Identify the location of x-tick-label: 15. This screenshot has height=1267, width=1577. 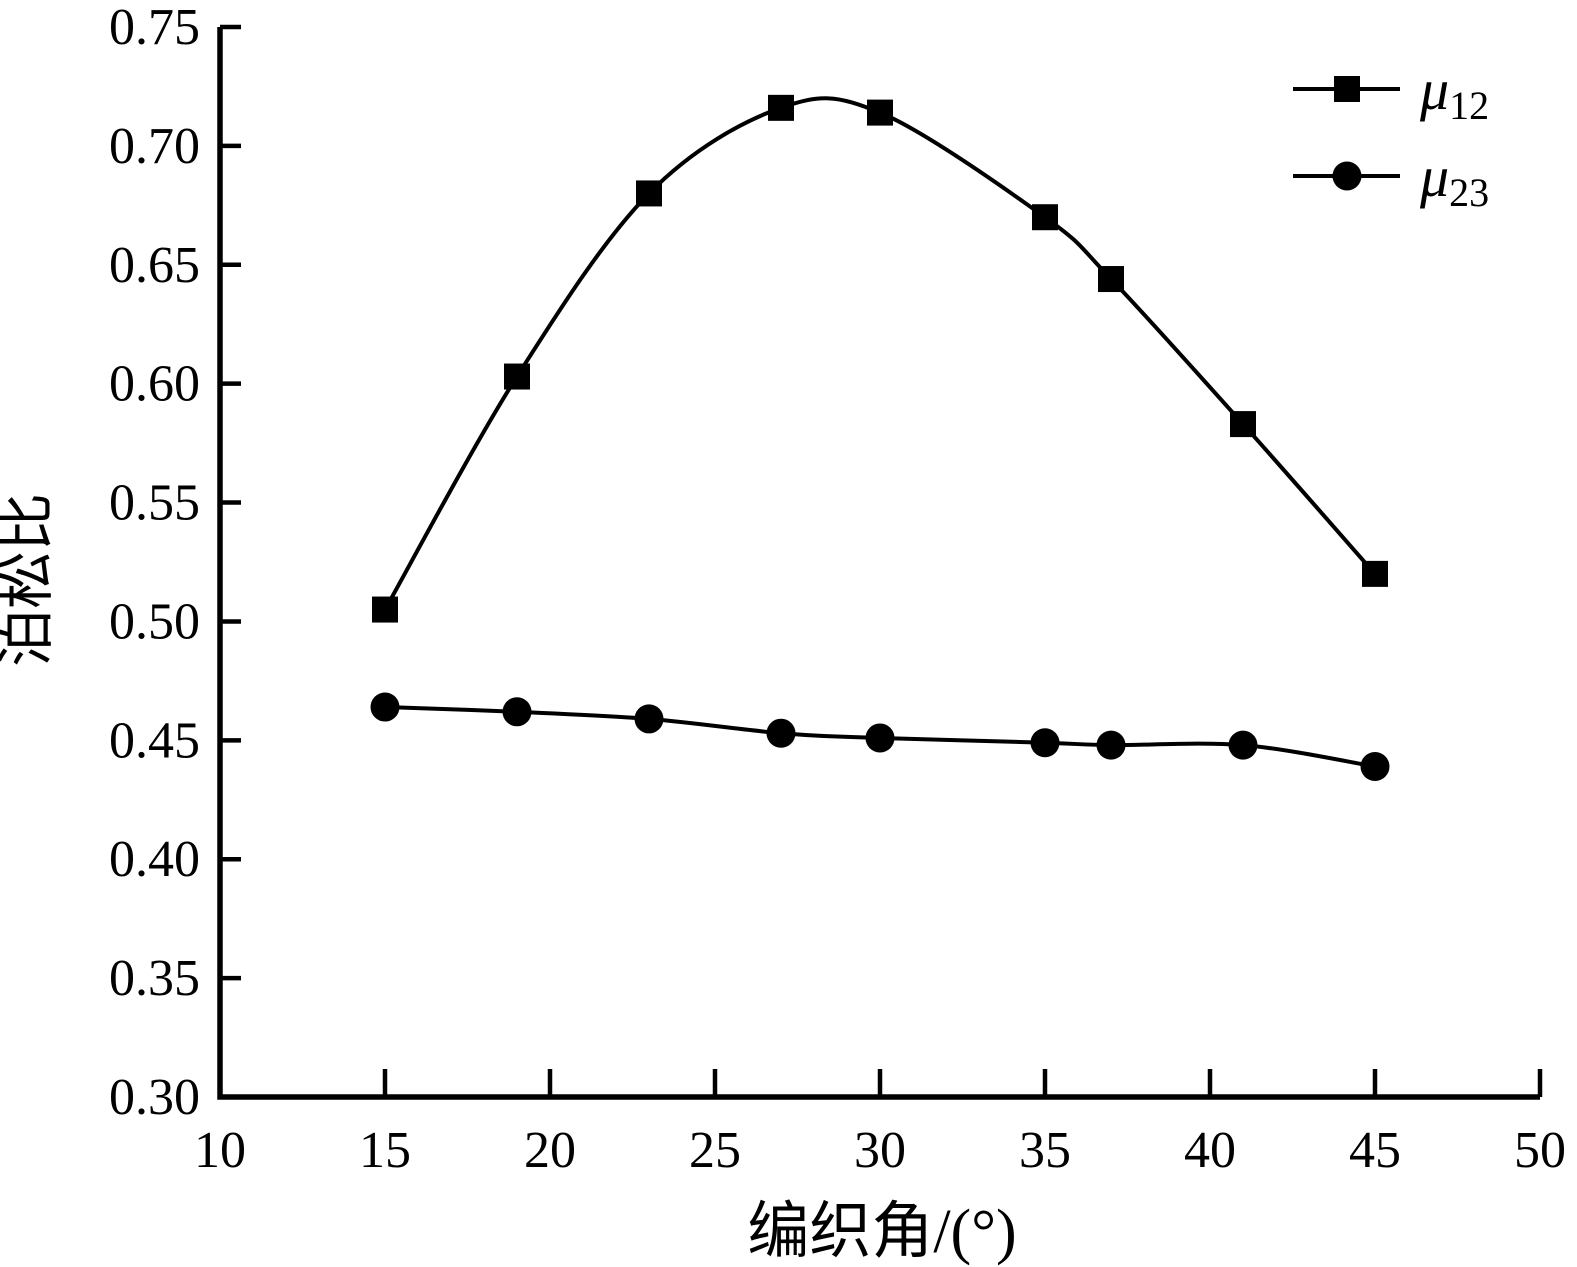
(385, 1150).